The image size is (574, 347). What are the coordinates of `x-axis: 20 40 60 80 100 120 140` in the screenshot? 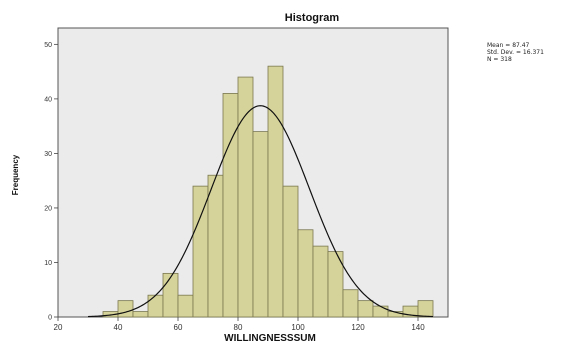 It's located at (239, 324).